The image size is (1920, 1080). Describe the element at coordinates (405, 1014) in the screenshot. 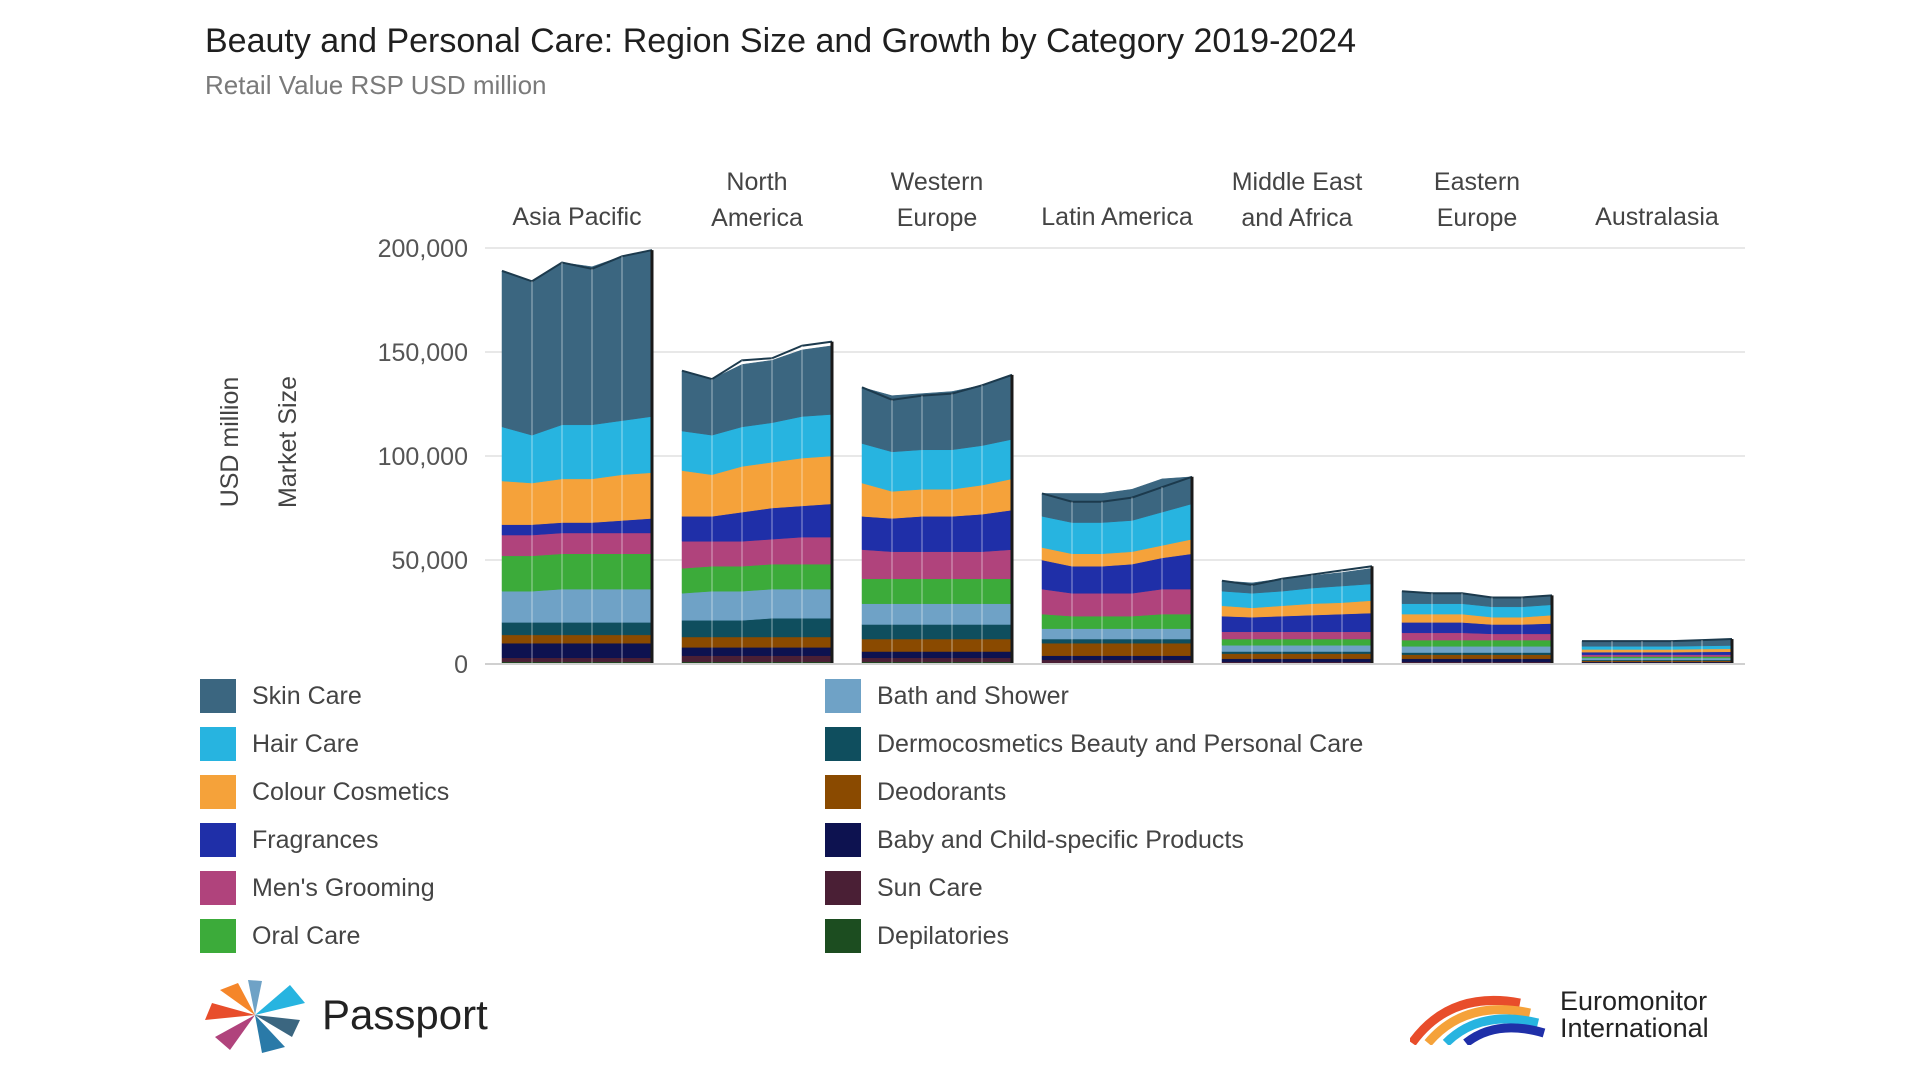

I see `passport-logo-text: Passport` at that location.